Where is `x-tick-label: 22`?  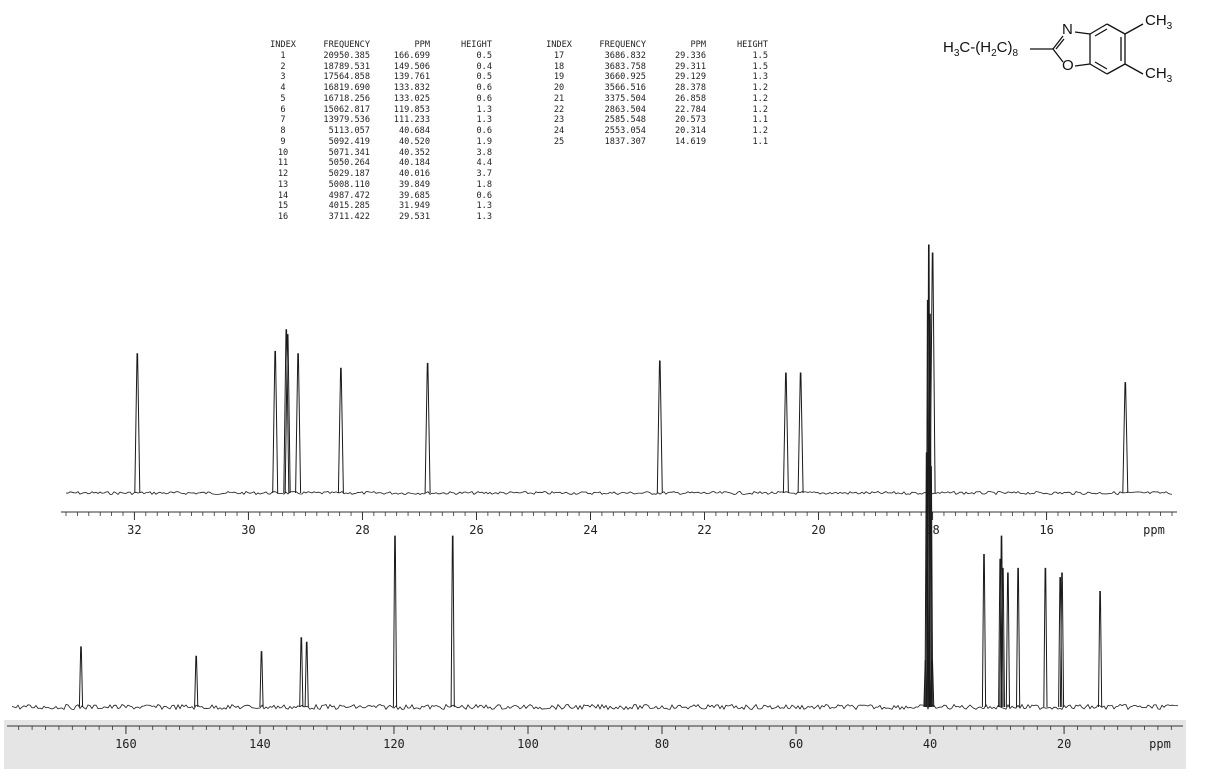
x-tick-label: 22 is located at coordinates (704, 530).